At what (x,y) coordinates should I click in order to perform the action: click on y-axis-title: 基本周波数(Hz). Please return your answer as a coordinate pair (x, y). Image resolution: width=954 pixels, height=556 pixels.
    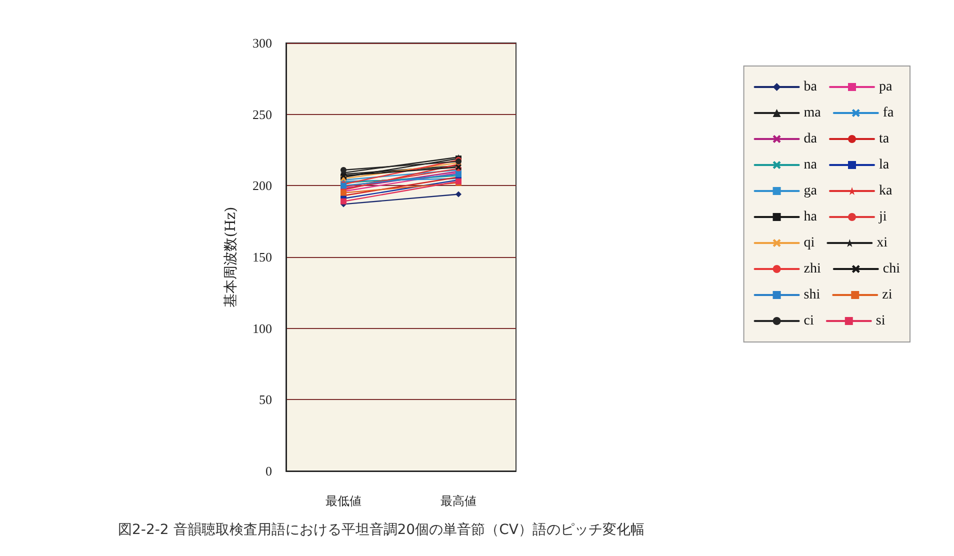
    Looking at the image, I should click on (231, 257).